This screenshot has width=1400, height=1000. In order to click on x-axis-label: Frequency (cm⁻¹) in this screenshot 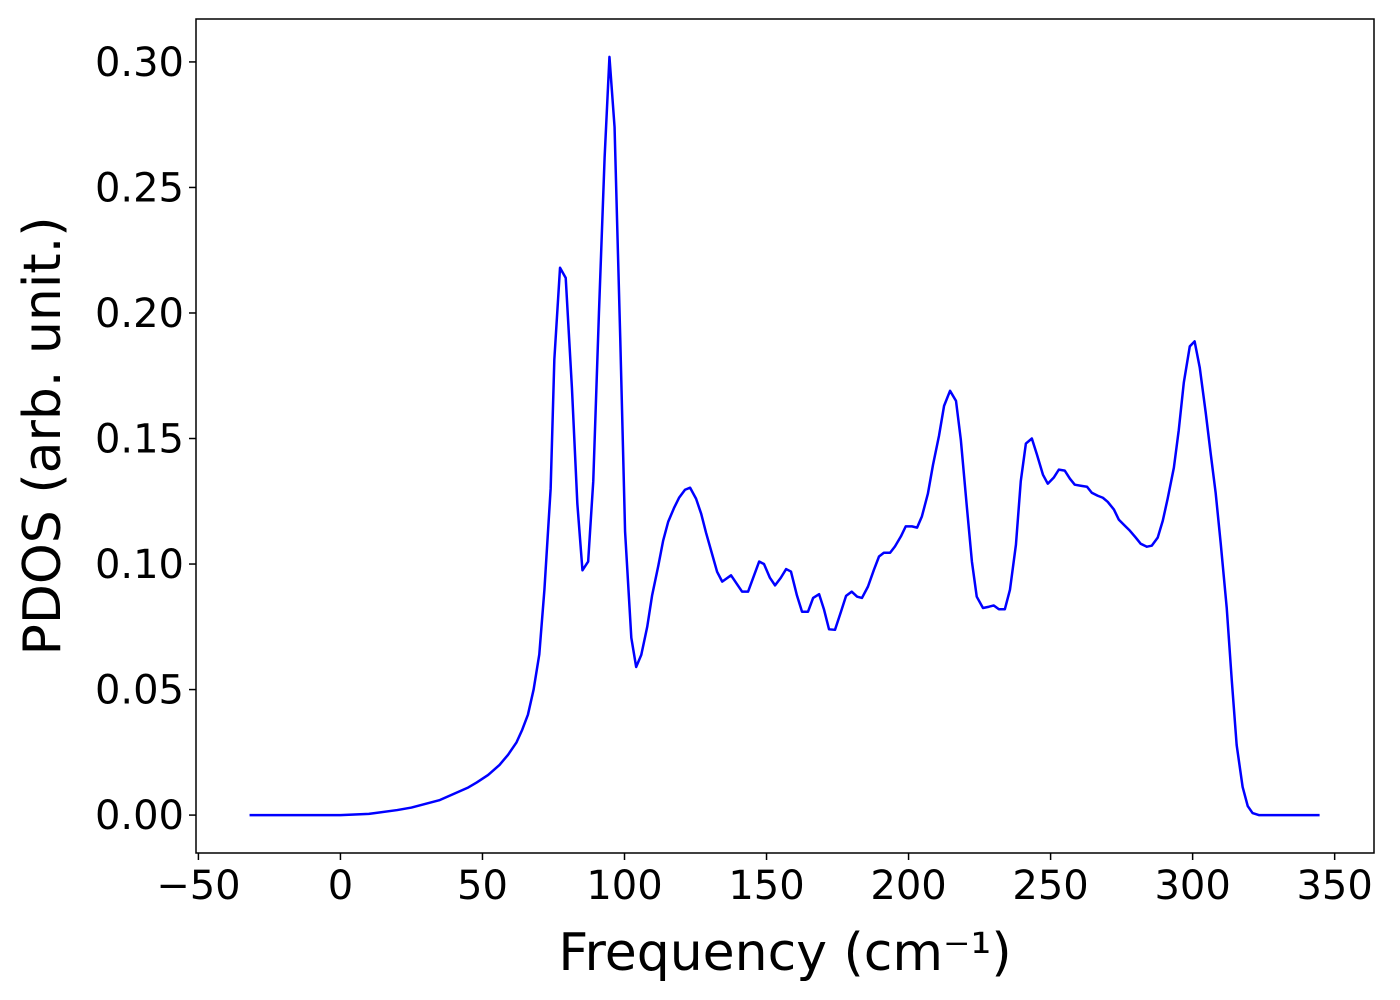, I will do `click(784, 953)`.